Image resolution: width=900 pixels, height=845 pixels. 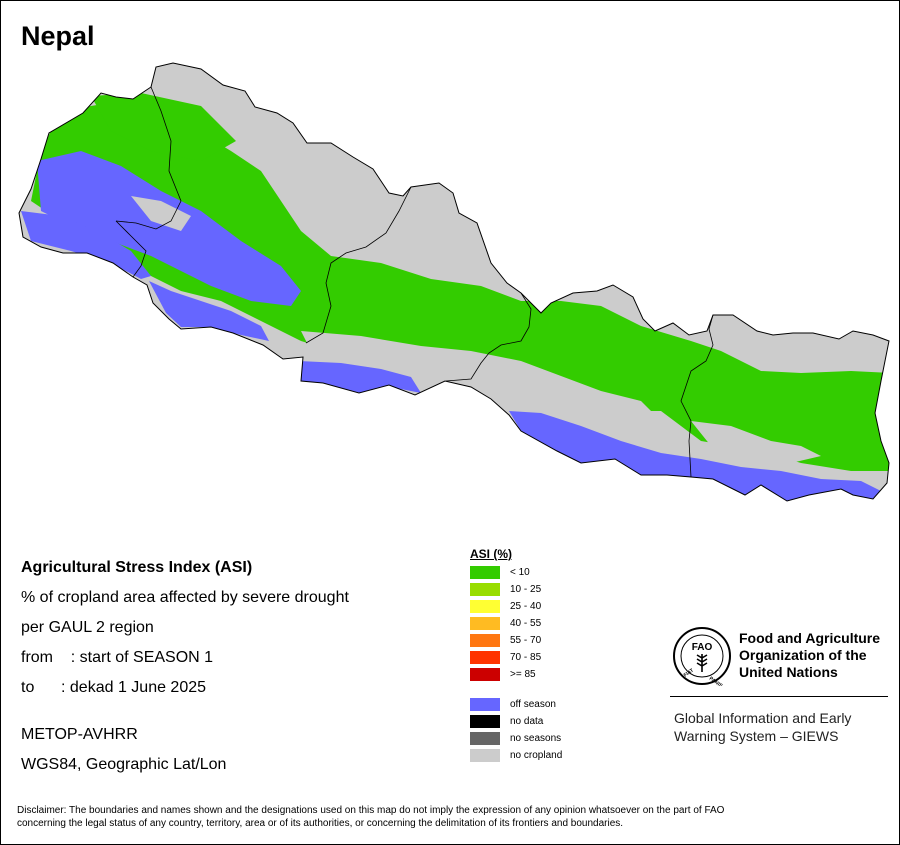 What do you see at coordinates (523, 674) in the screenshot?
I see `legend-label: >= 85` at bounding box center [523, 674].